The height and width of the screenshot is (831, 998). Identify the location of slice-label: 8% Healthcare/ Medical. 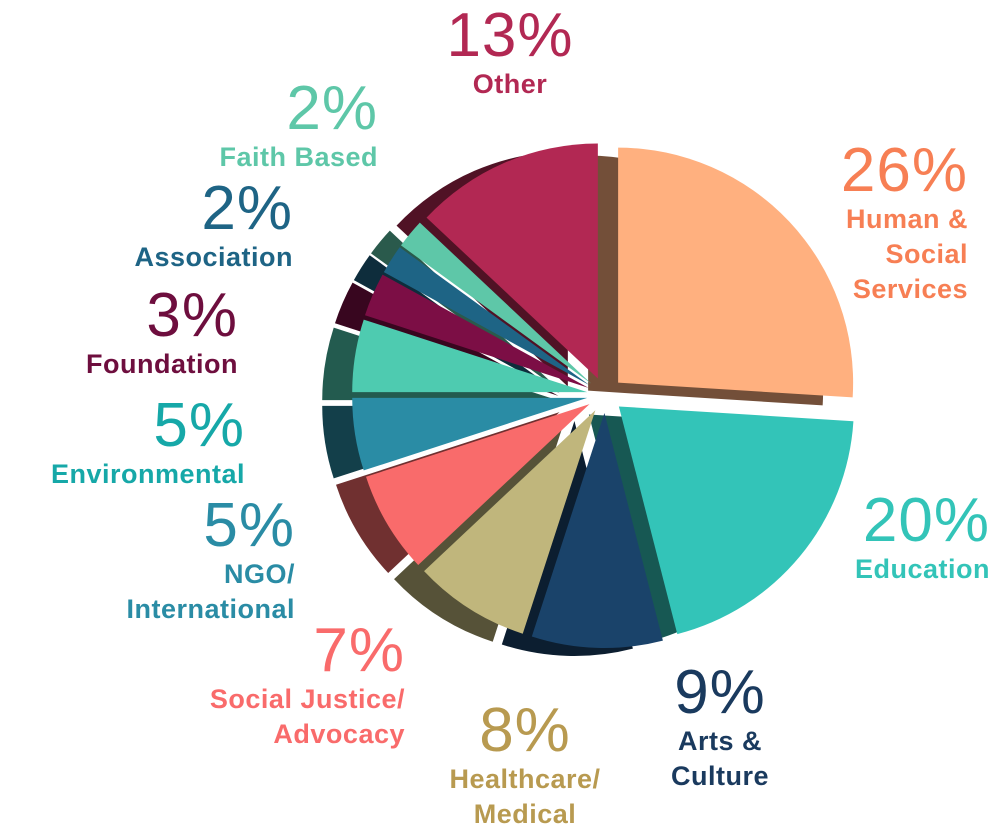
(525, 765).